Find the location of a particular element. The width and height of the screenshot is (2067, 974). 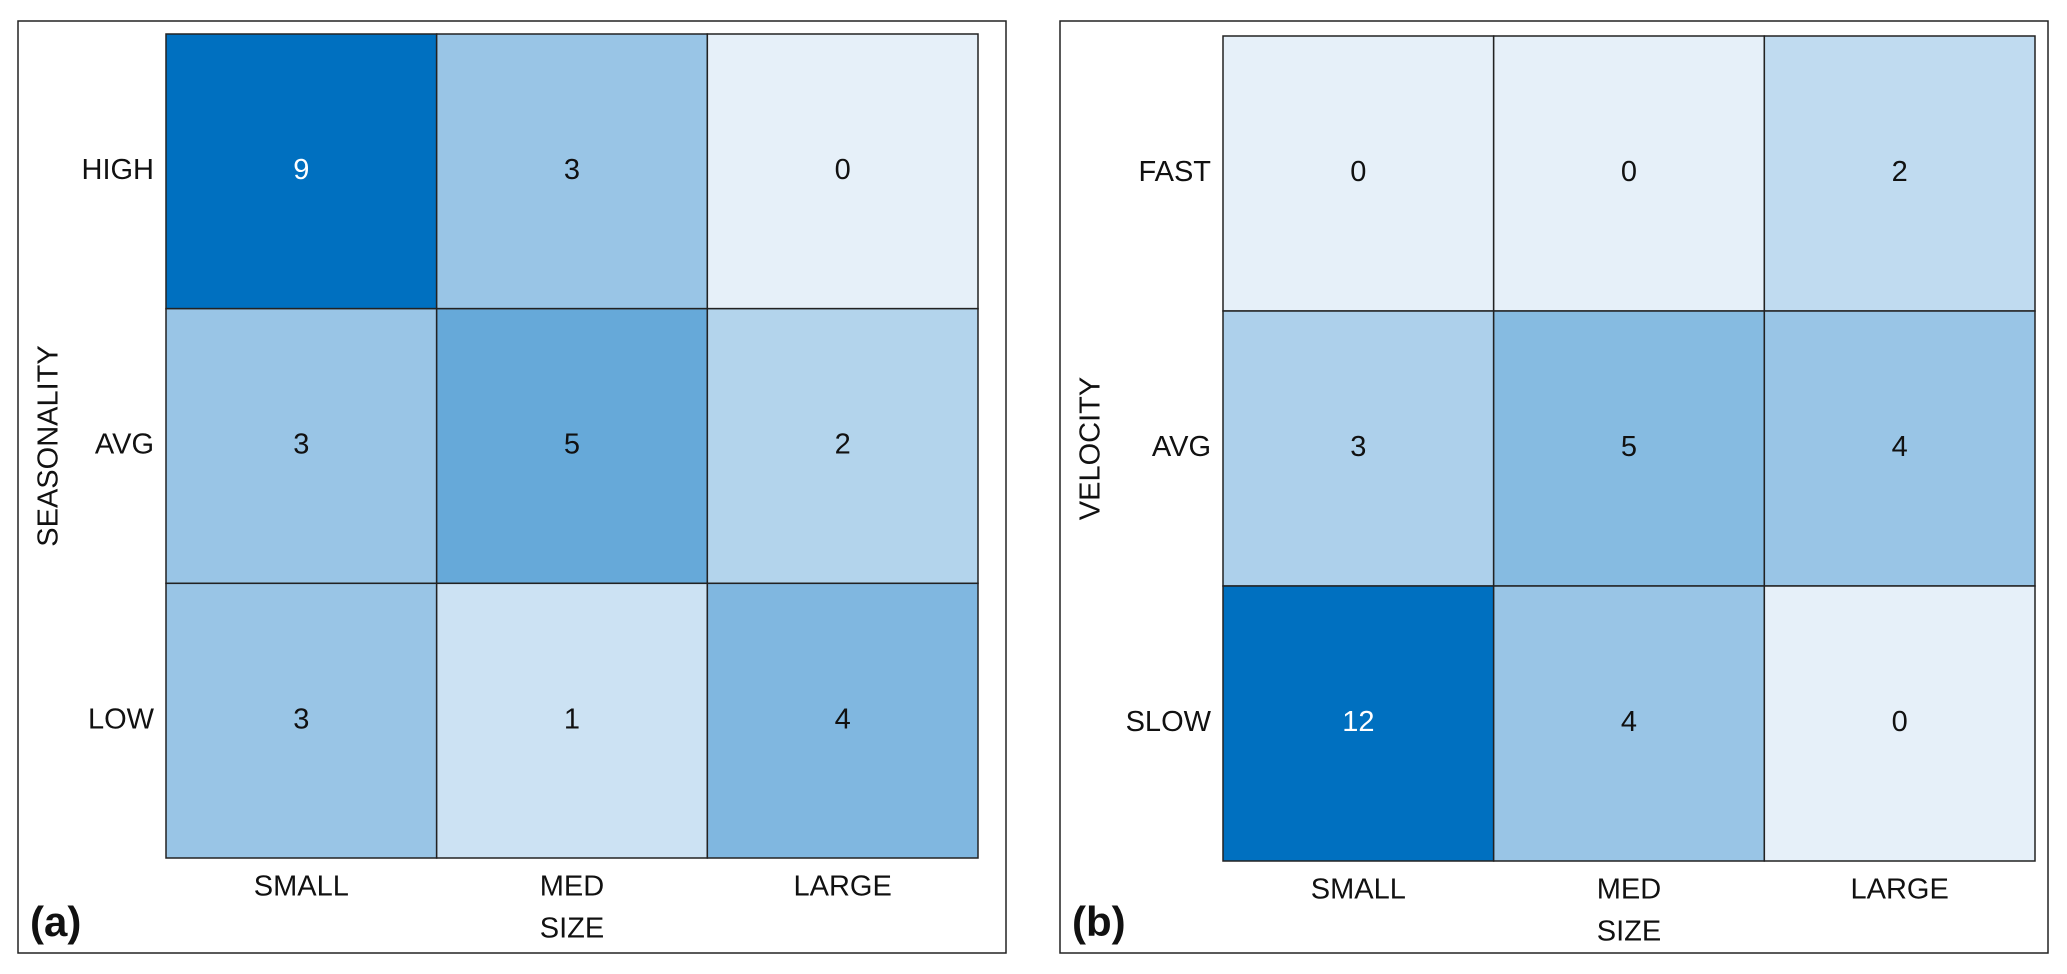

y-tick-label: SLOW is located at coordinates (1169, 722).